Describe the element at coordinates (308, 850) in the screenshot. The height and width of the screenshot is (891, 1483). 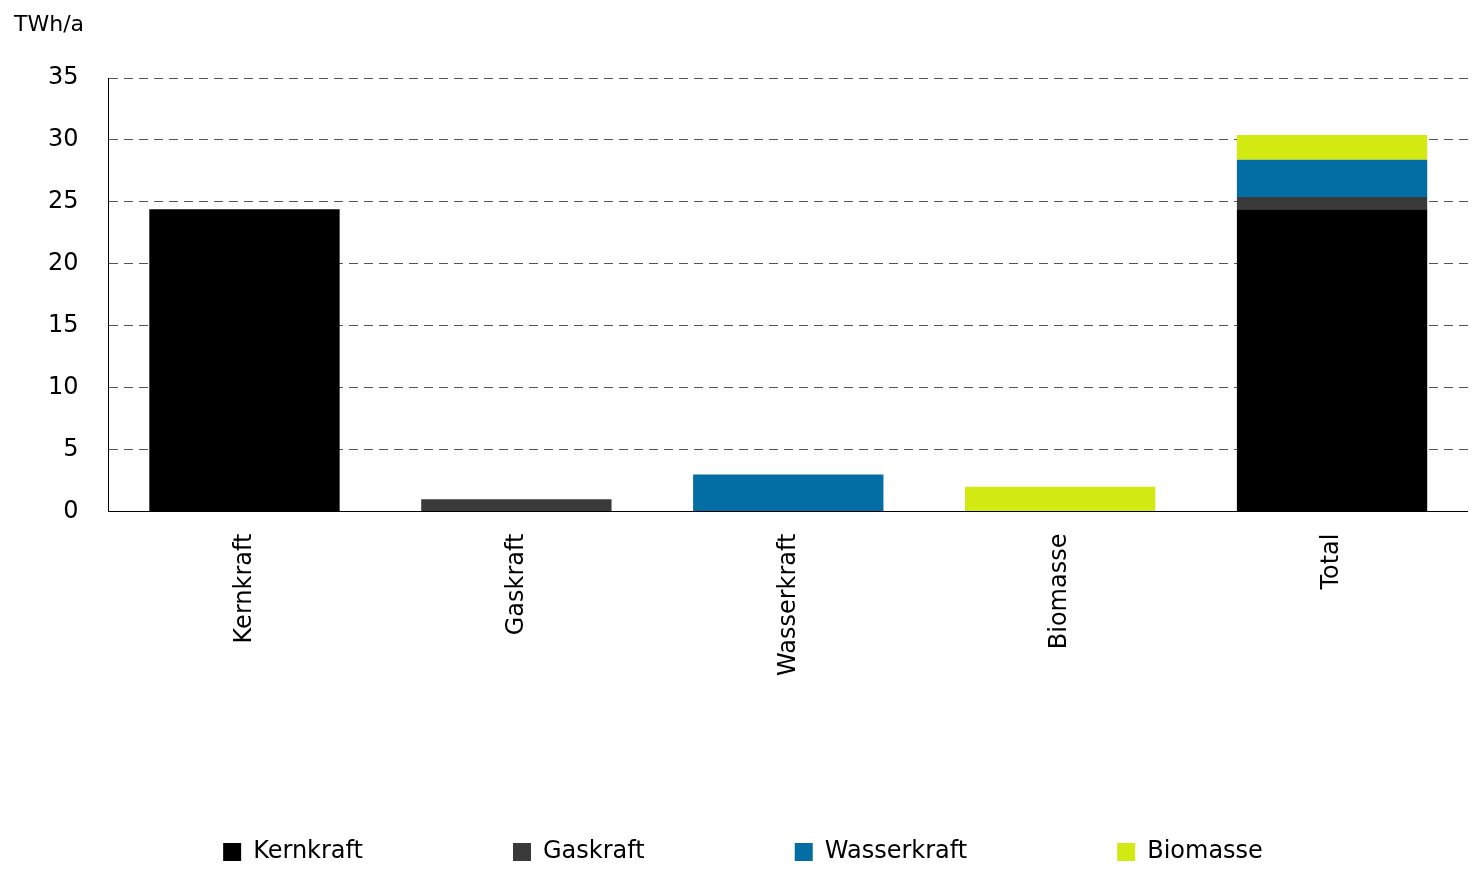
I see `legend-label: Kernkraft` at that location.